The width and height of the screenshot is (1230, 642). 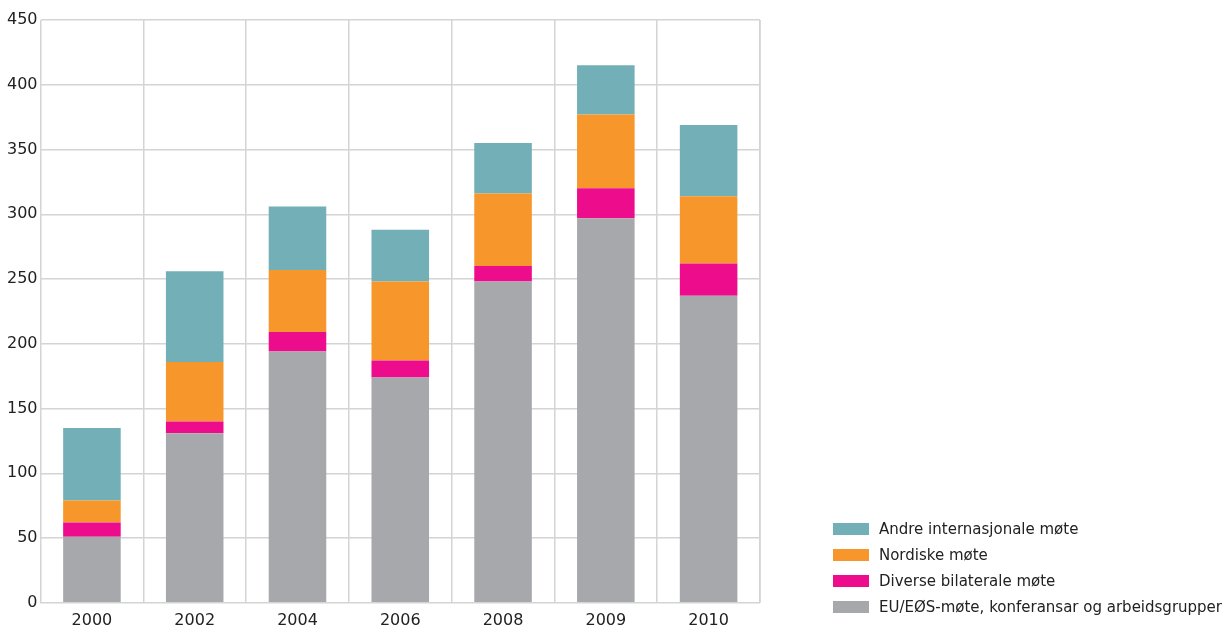 What do you see at coordinates (978, 529) in the screenshot?
I see `legend-label: Andre internasjonale møte` at bounding box center [978, 529].